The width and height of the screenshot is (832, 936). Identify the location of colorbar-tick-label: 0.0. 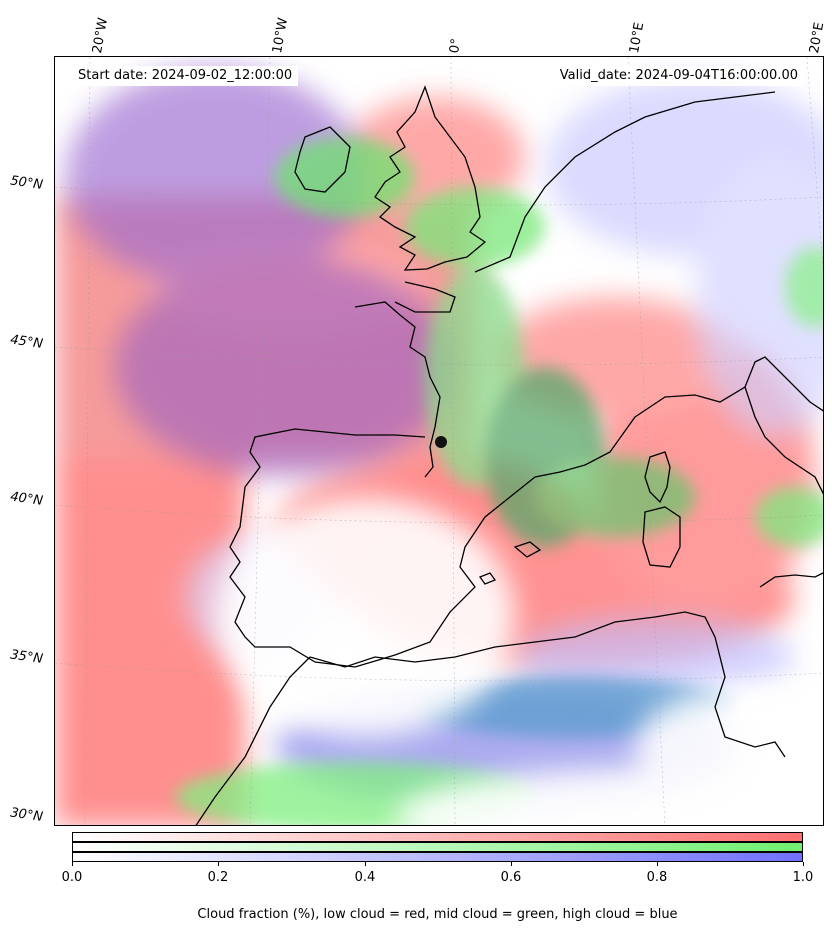
(72, 877).